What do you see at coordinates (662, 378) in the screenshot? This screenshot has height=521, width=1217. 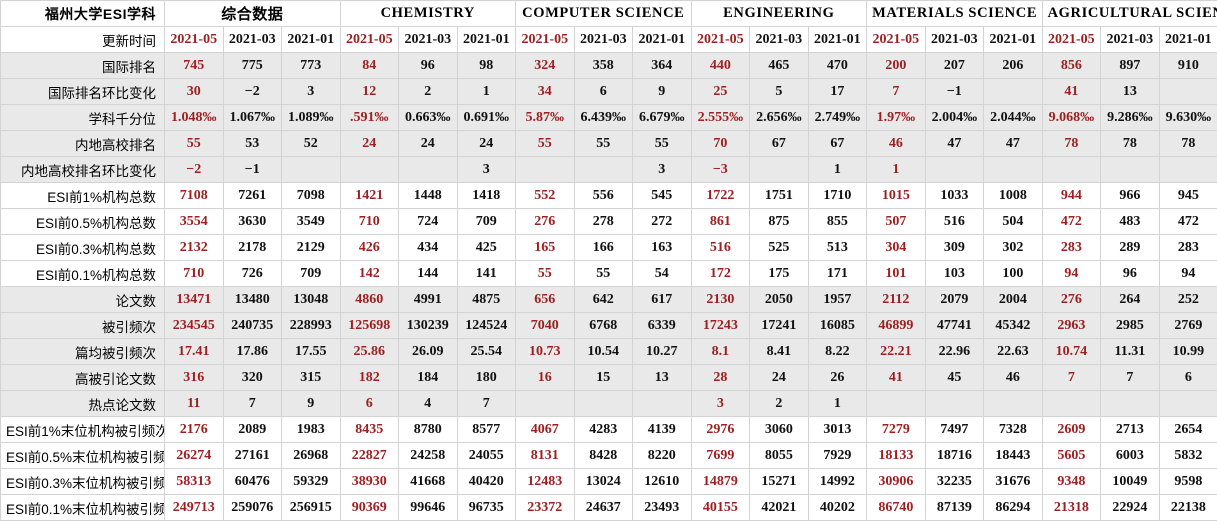 I see `data-cell: 13` at bounding box center [662, 378].